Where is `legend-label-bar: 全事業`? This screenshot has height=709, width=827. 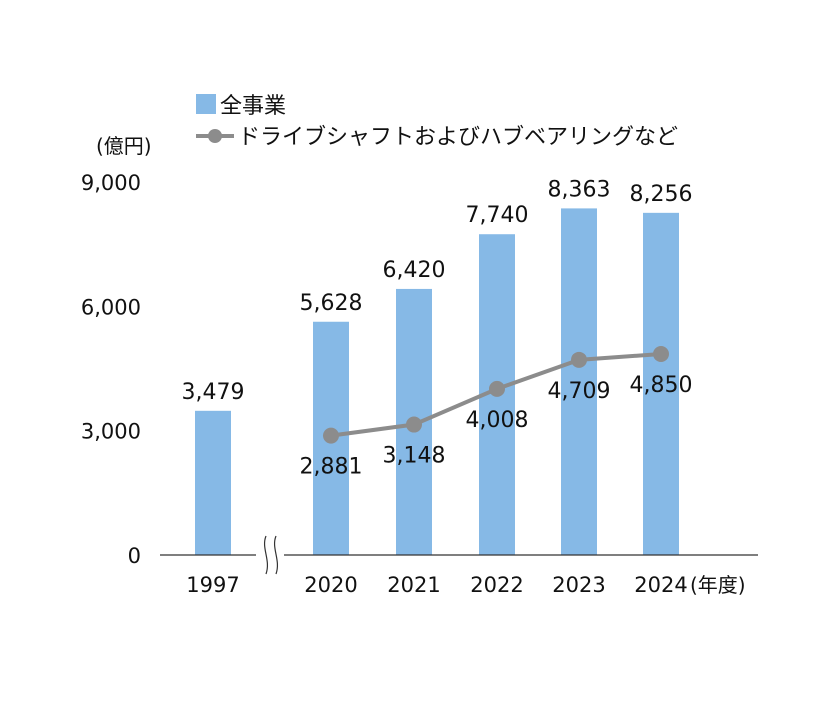 legend-label-bar: 全事業 is located at coordinates (253, 106).